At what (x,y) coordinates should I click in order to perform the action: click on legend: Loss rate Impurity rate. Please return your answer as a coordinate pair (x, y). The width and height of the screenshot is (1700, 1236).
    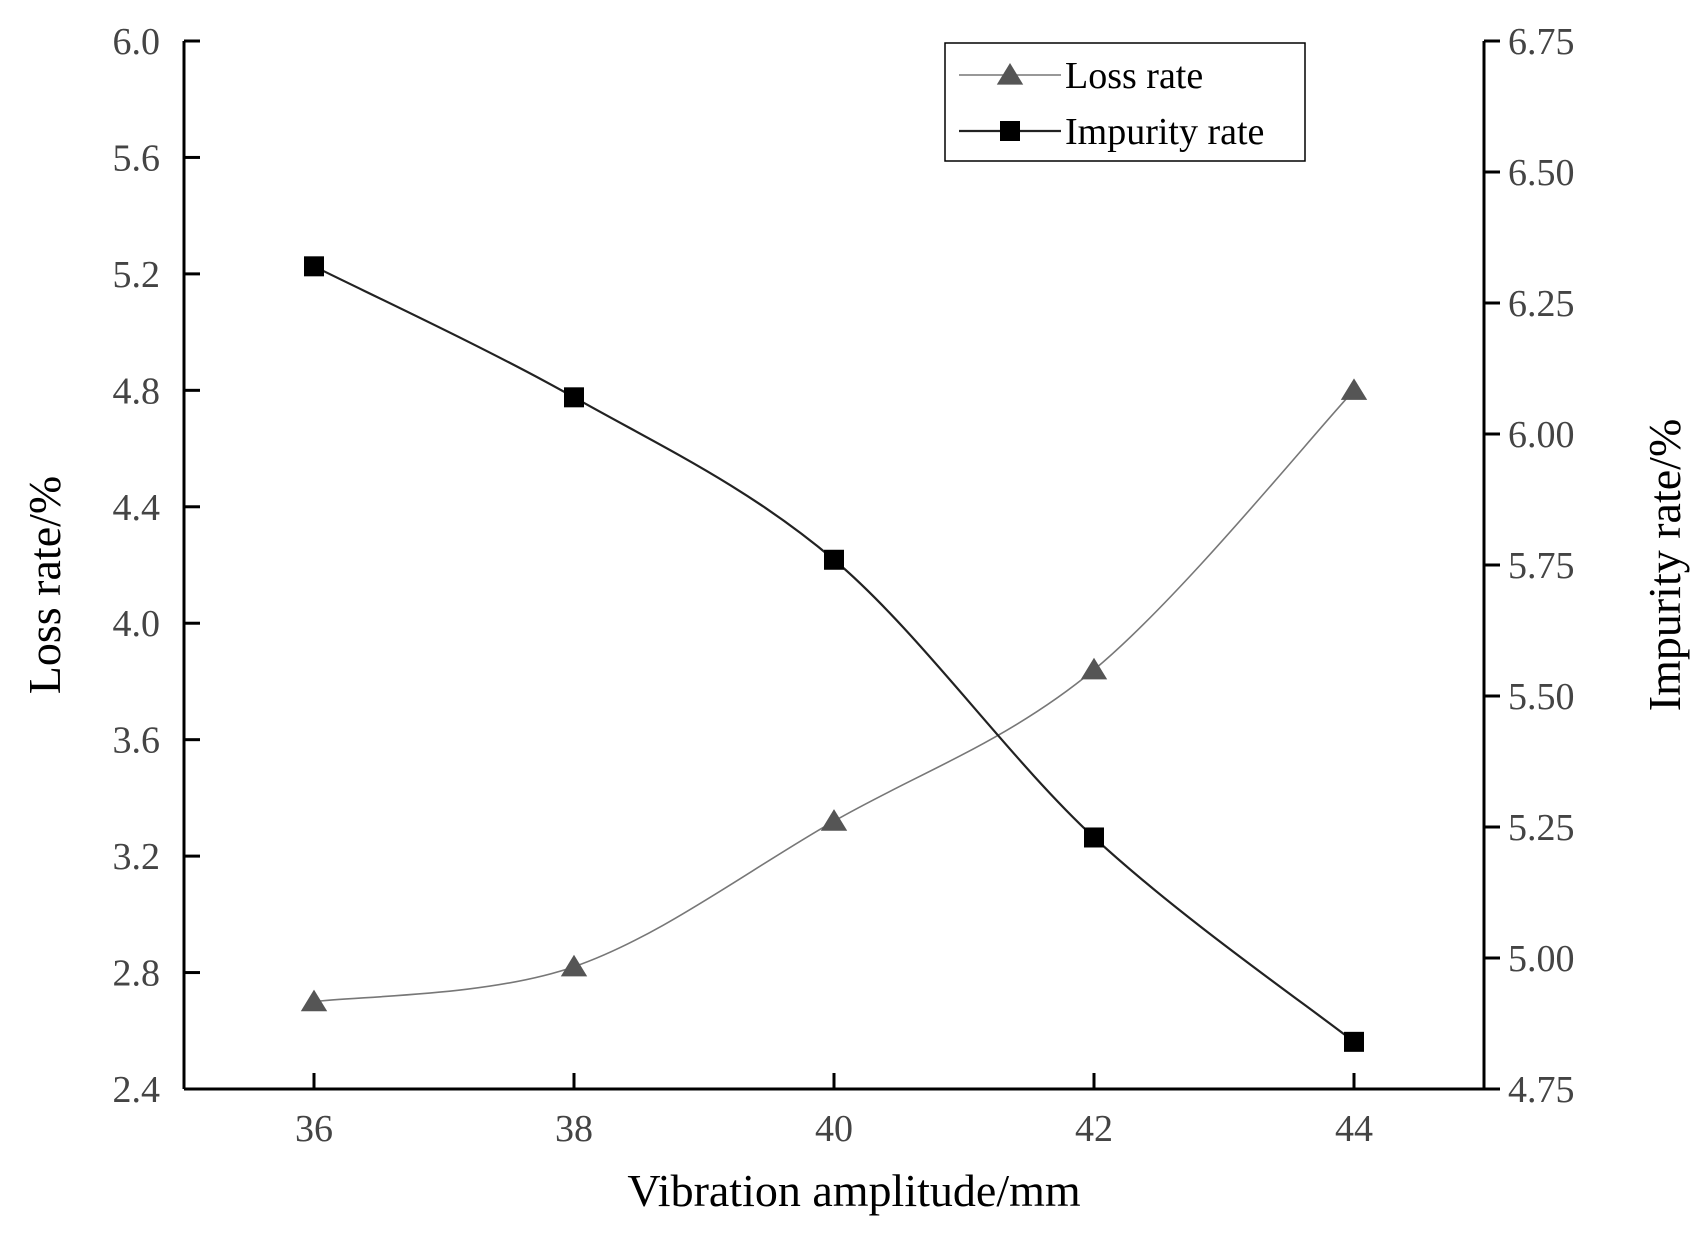
    Looking at the image, I should click on (1125, 102).